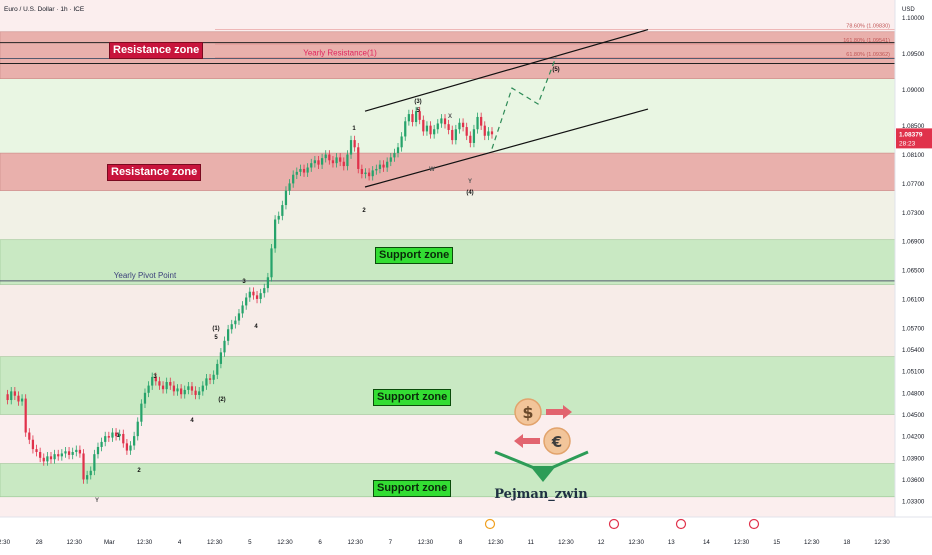 The image size is (932, 555). I want to click on last-price-value: 1.08379, so click(911, 134).